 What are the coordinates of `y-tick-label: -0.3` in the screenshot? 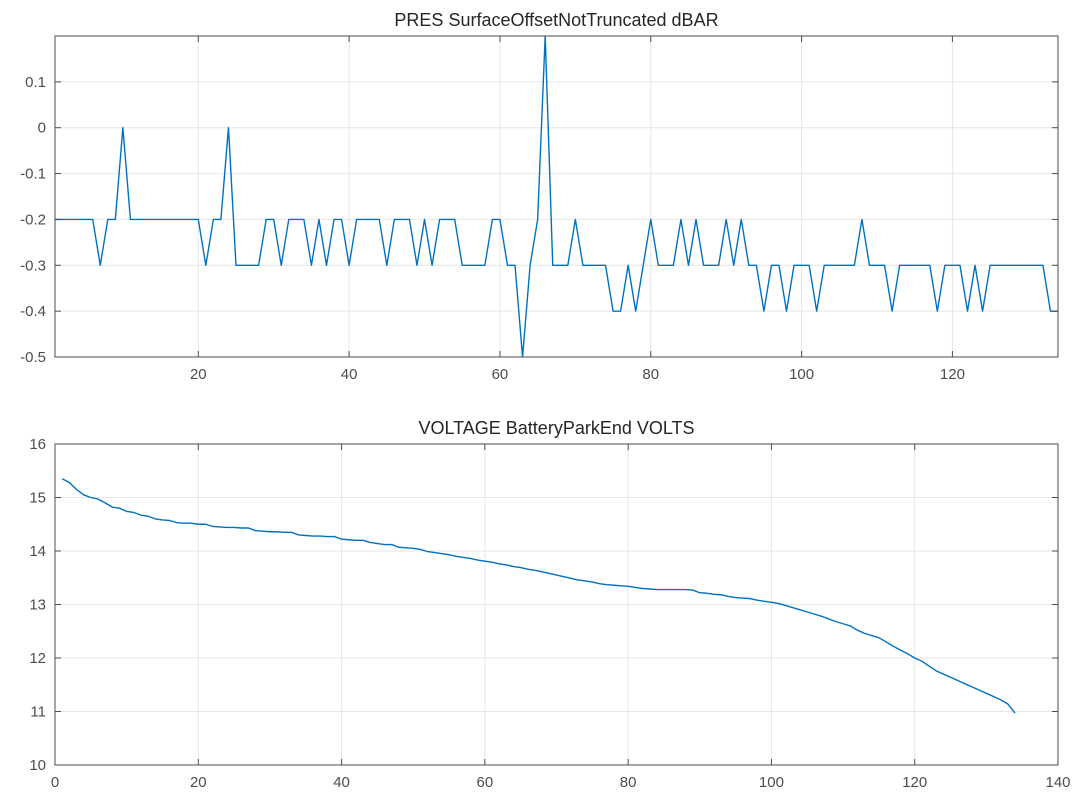 It's located at (33, 265).